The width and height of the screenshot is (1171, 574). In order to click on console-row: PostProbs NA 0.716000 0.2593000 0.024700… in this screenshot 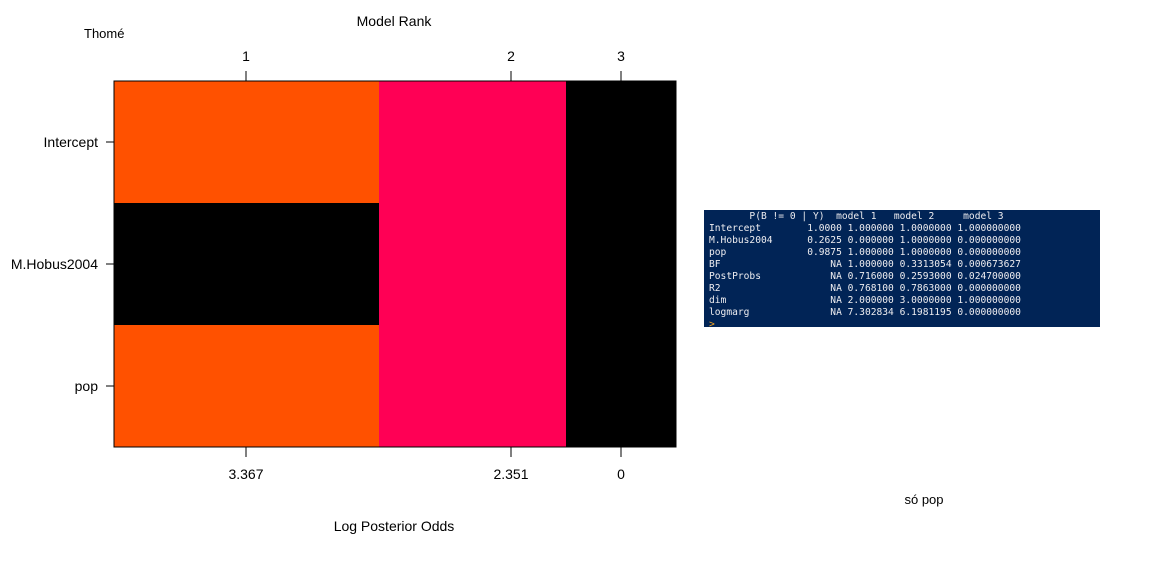, I will do `click(865, 276)`.